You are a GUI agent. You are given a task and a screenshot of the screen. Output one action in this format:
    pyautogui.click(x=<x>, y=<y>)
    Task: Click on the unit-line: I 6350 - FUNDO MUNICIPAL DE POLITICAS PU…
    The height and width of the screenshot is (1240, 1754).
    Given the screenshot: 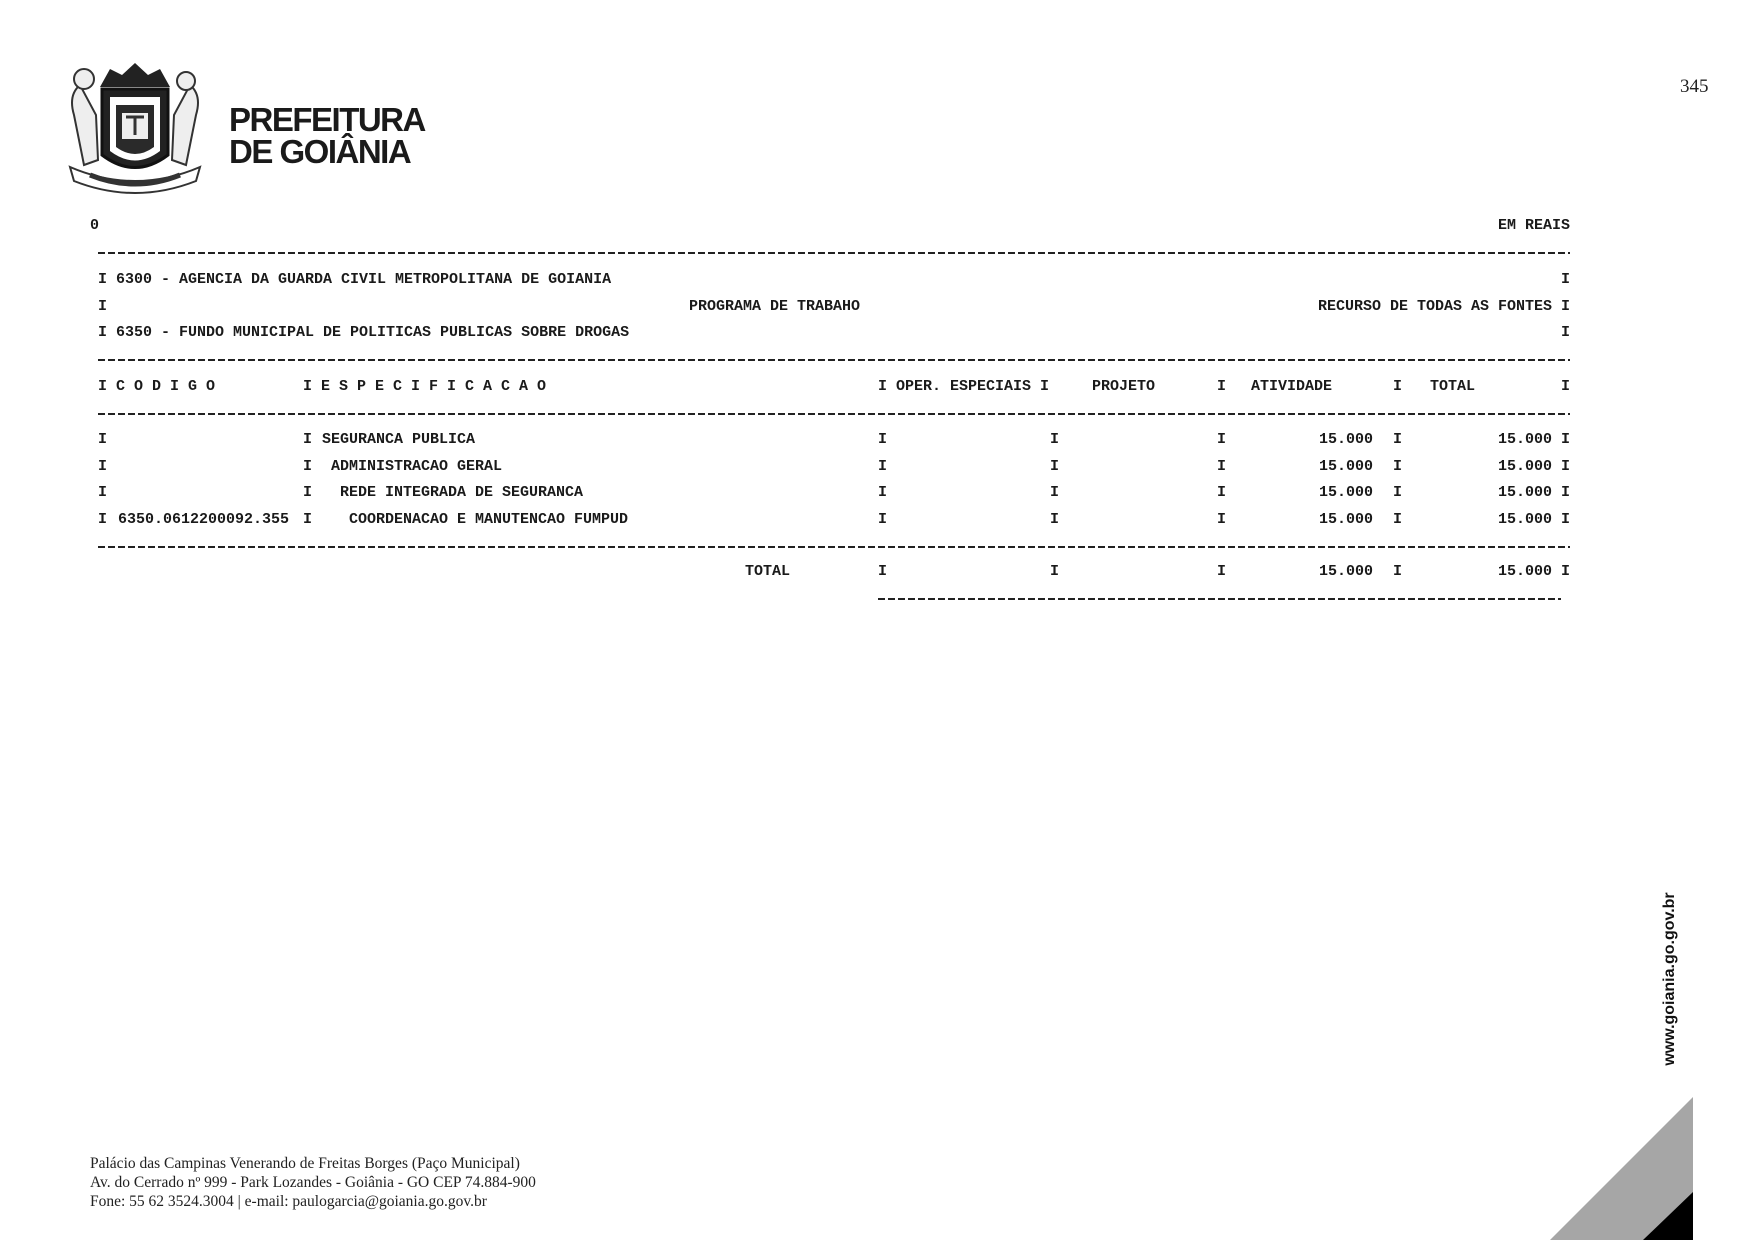 What is the action you would take?
    pyautogui.click(x=364, y=332)
    